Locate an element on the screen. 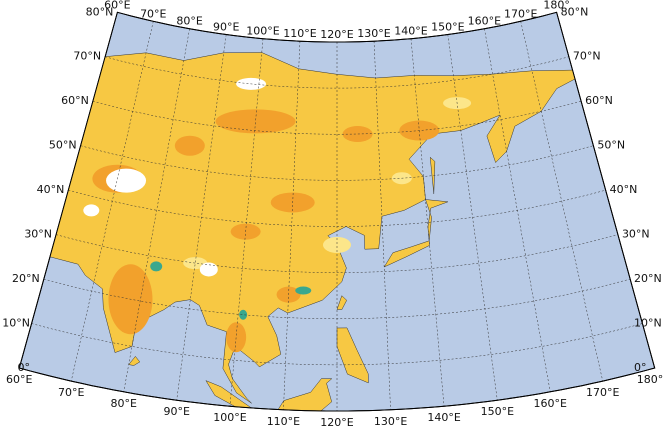 The height and width of the screenshot is (433, 669). lon-label-top: 160°E is located at coordinates (484, 21).